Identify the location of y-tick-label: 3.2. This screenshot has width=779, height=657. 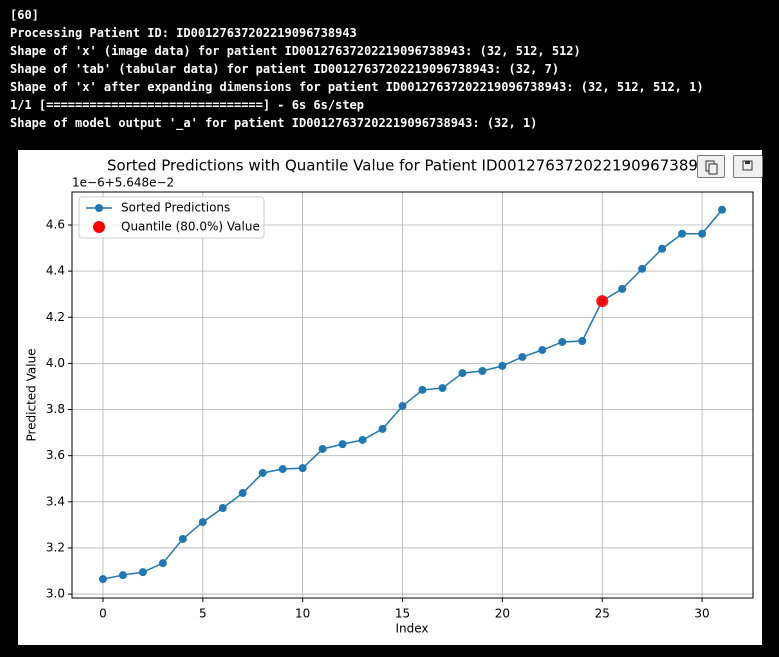
(55, 547).